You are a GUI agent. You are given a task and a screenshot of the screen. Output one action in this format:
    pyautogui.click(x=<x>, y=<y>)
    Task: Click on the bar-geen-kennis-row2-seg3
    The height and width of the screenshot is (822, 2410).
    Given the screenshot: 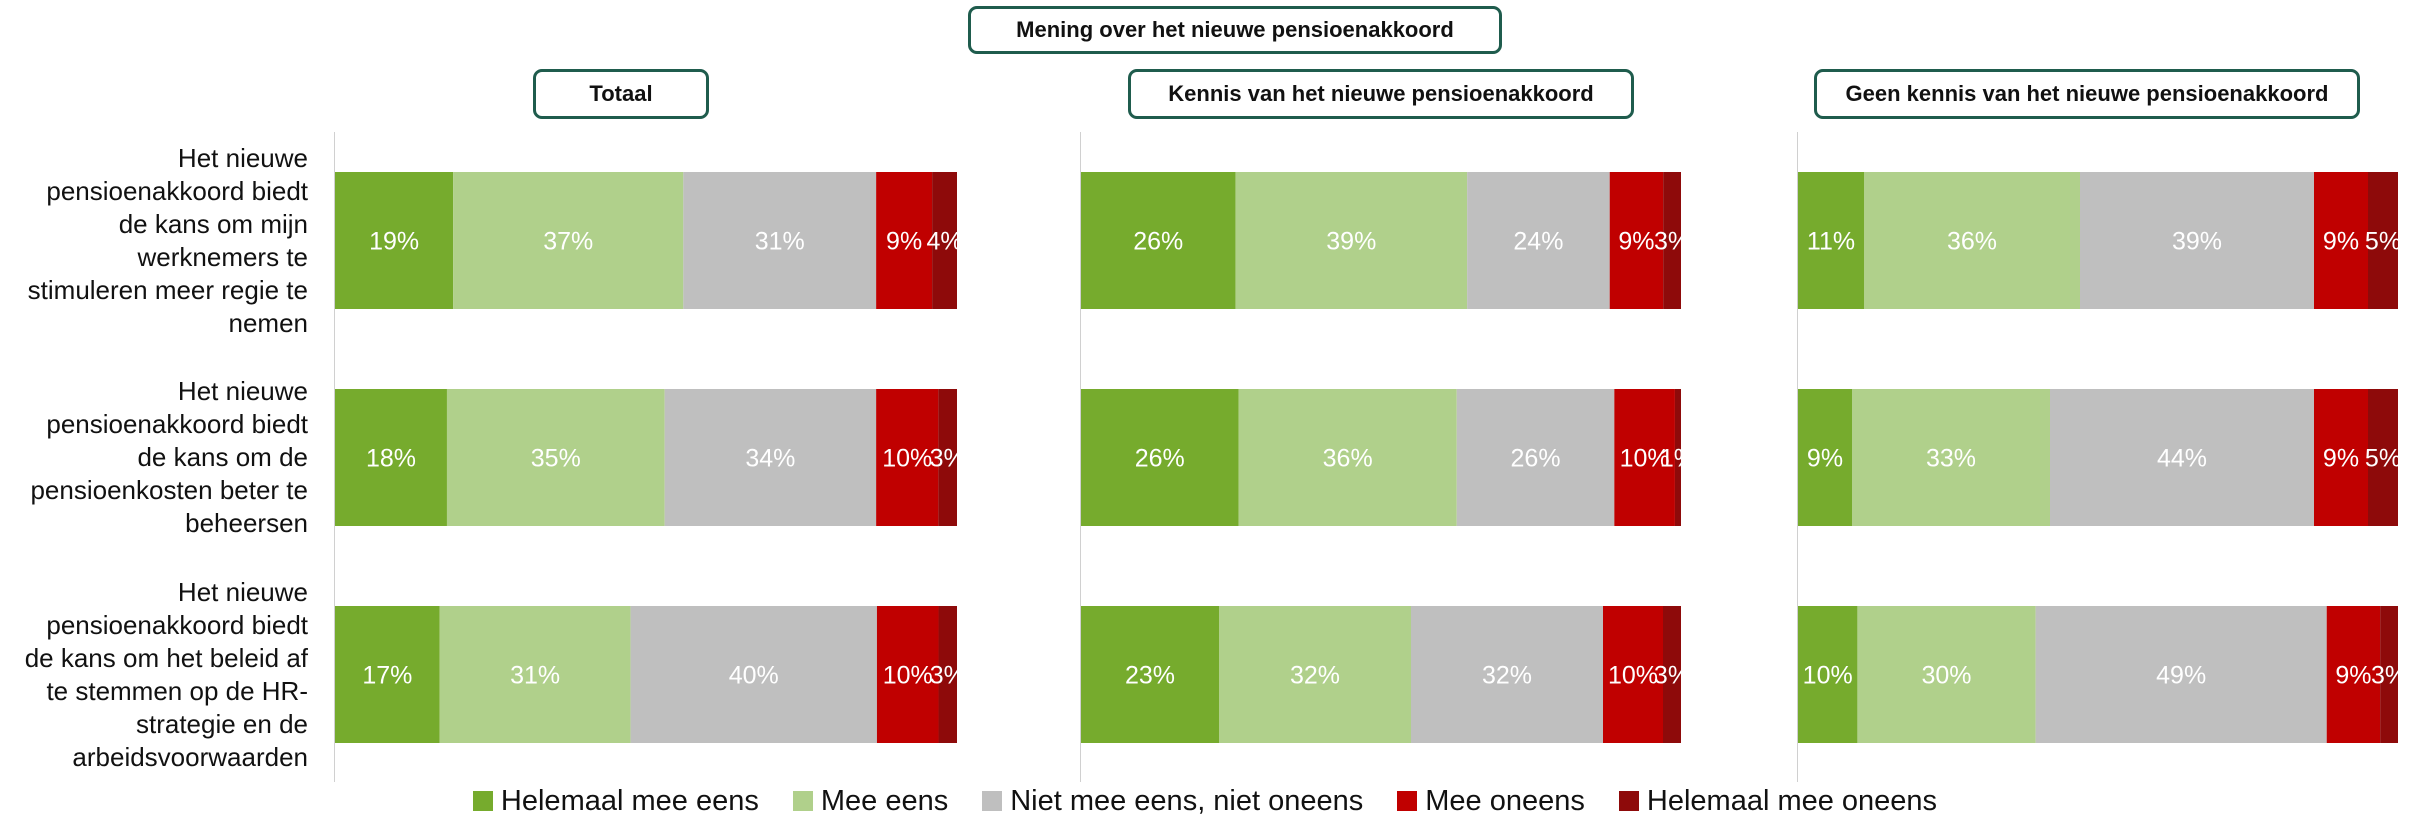 What is the action you would take?
    pyautogui.click(x=2182, y=457)
    